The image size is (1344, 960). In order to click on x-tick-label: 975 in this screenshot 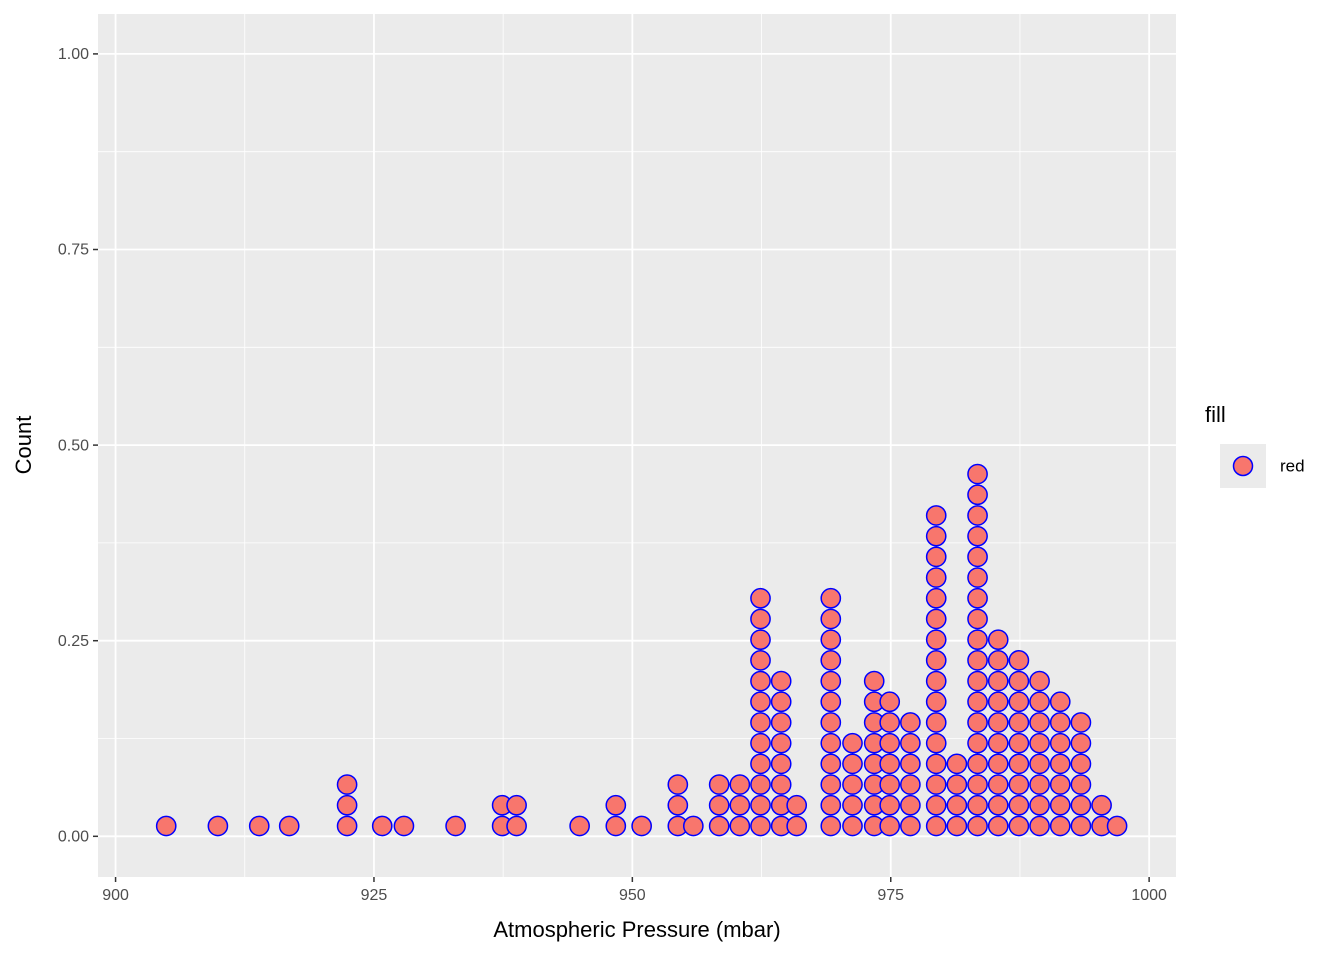, I will do `click(890, 895)`.